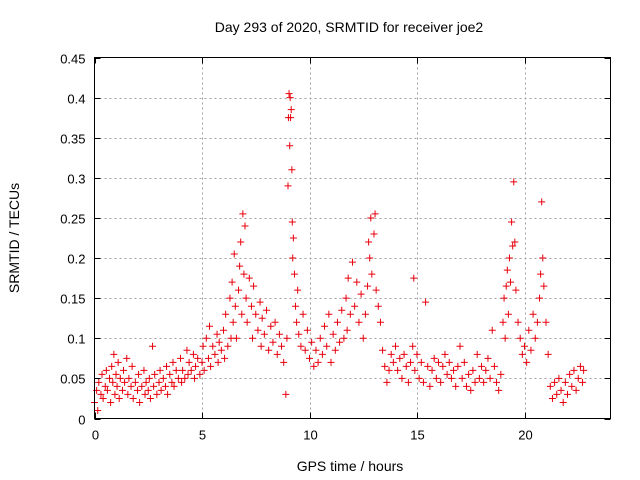 Image resolution: width=640 pixels, height=480 pixels. Describe the element at coordinates (72, 139) in the screenshot. I see `y-tick-label: 0.35` at that location.